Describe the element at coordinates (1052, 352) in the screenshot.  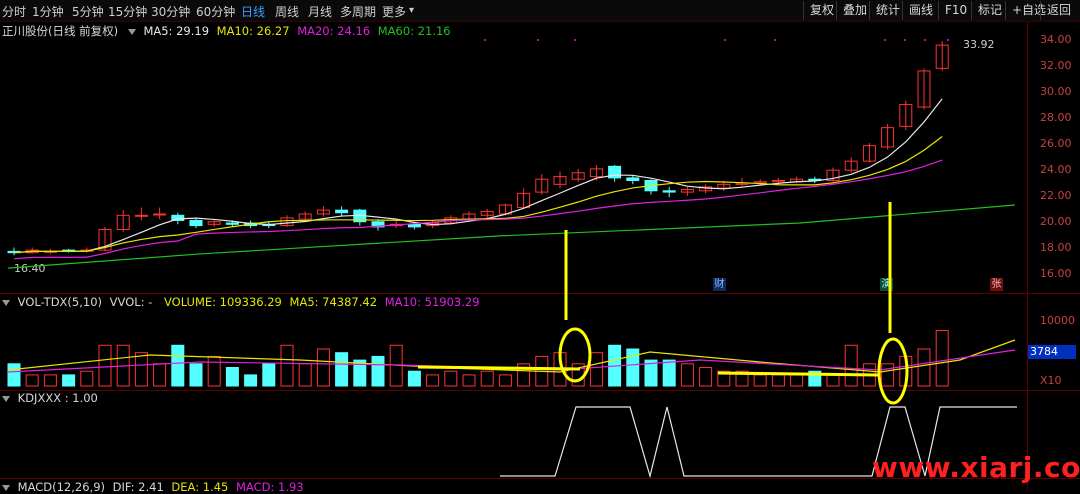
I see `current-volume-box: 3784` at that location.